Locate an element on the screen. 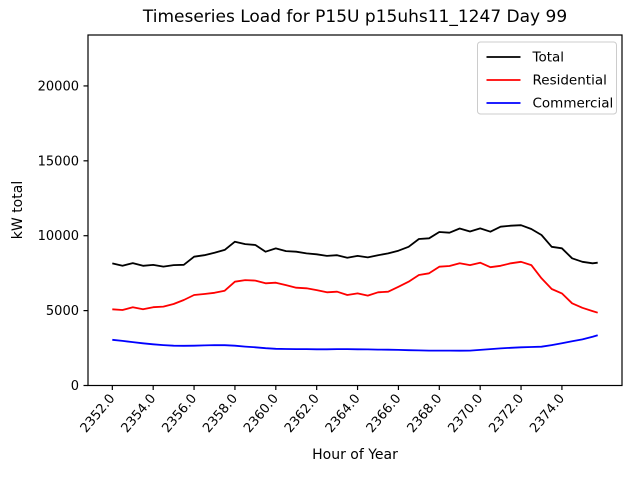 Image resolution: width=640 pixels, height=480 pixels. x-tick-label: 2368.0 is located at coordinates (425, 413).